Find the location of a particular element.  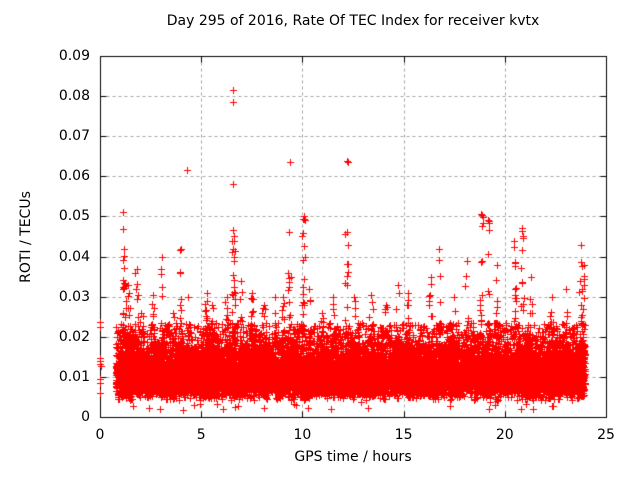

y-axis-label-box: ROTI / TECUs is located at coordinates (26, 236).